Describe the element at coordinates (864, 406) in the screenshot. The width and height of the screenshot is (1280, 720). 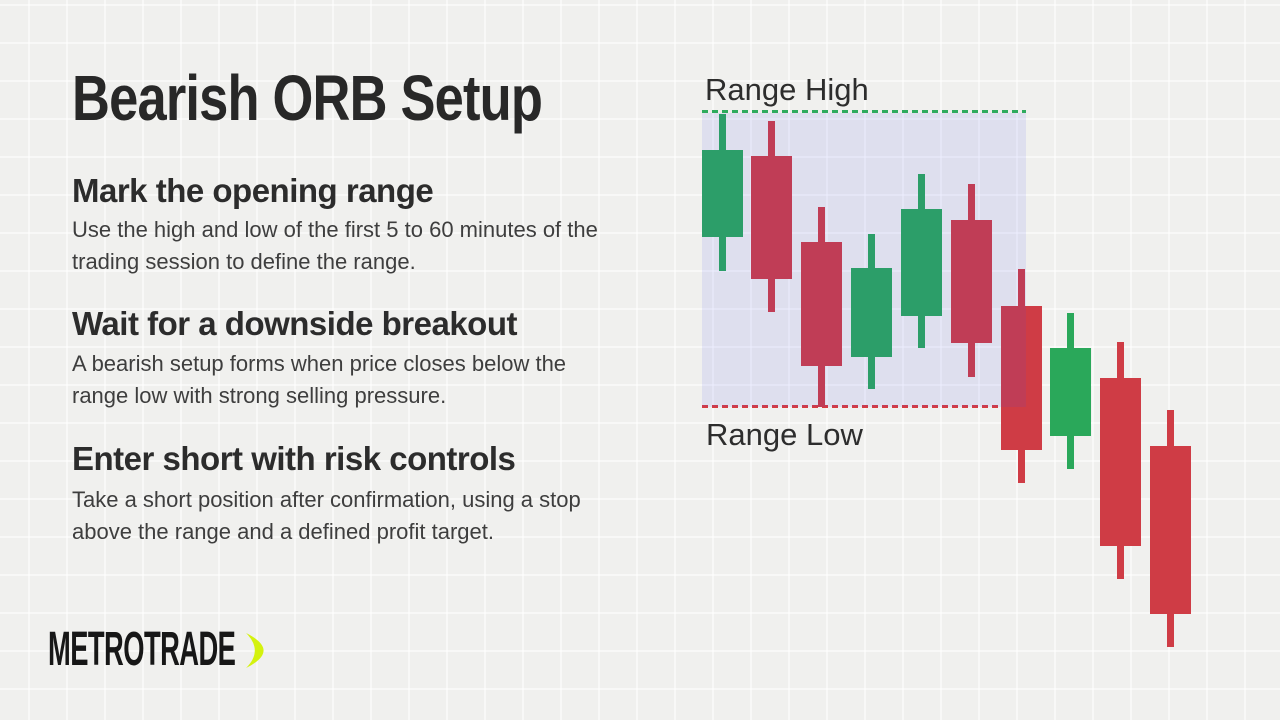
I see `range-low-line` at that location.